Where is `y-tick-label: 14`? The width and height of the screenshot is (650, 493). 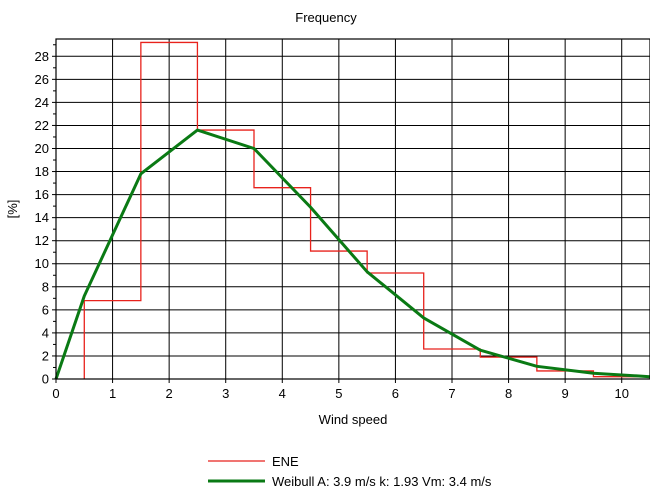 y-tick-label: 14 is located at coordinates (42, 217).